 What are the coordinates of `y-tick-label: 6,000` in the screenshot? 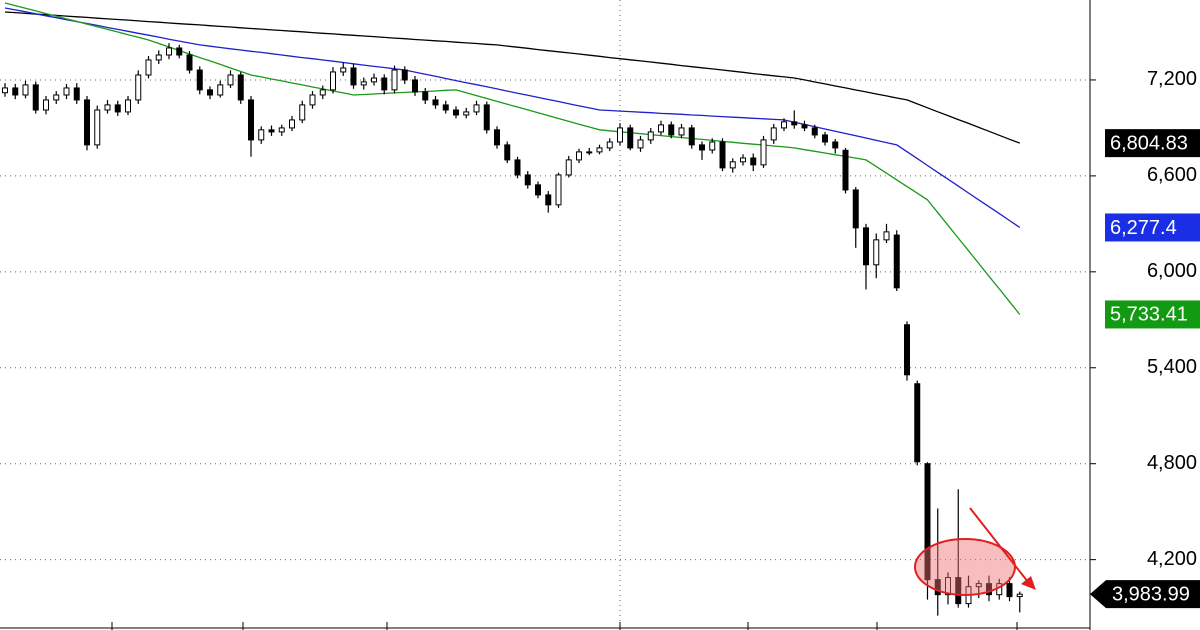 It's located at (1172, 271).